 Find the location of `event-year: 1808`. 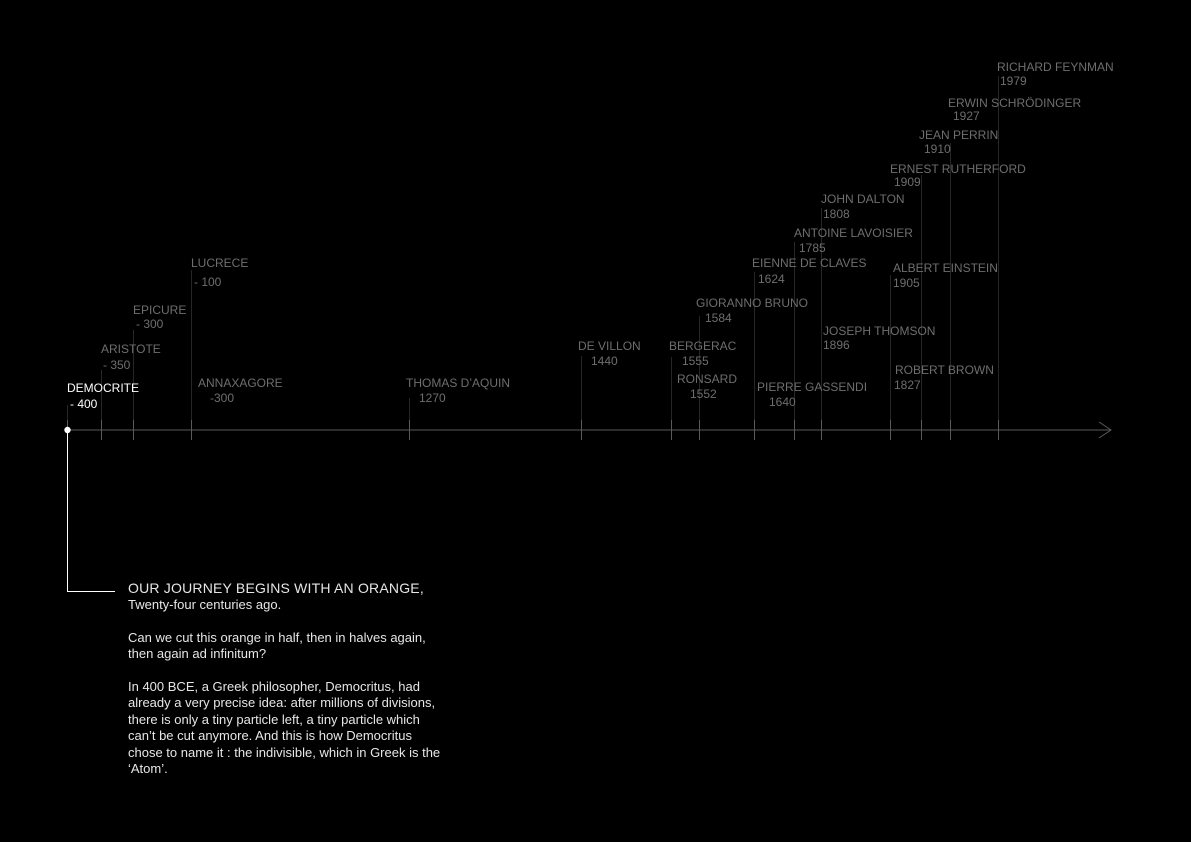

event-year: 1808 is located at coordinates (836, 214).